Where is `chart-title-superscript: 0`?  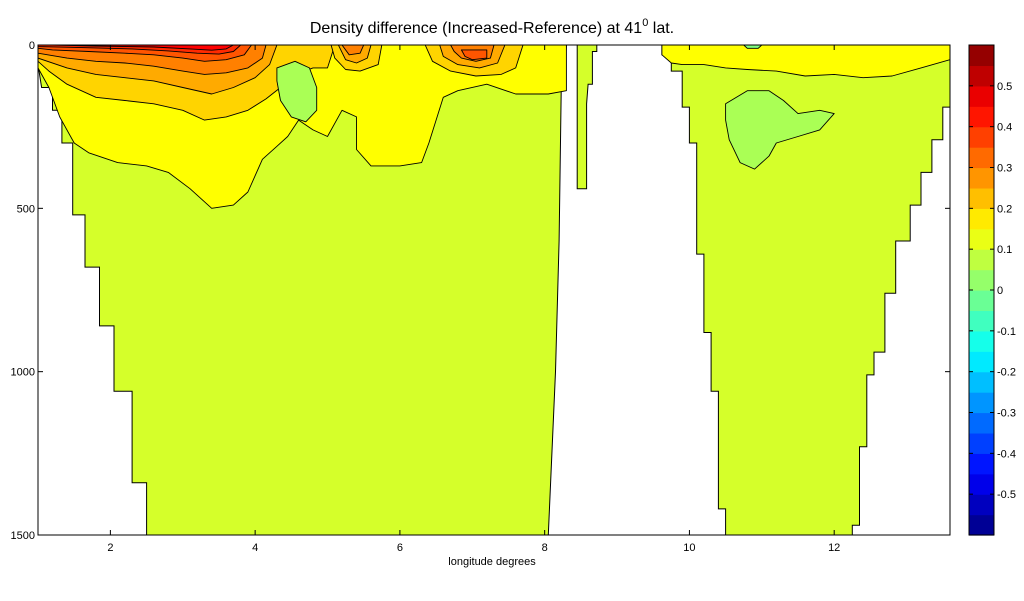 chart-title-superscript: 0 is located at coordinates (645, 23).